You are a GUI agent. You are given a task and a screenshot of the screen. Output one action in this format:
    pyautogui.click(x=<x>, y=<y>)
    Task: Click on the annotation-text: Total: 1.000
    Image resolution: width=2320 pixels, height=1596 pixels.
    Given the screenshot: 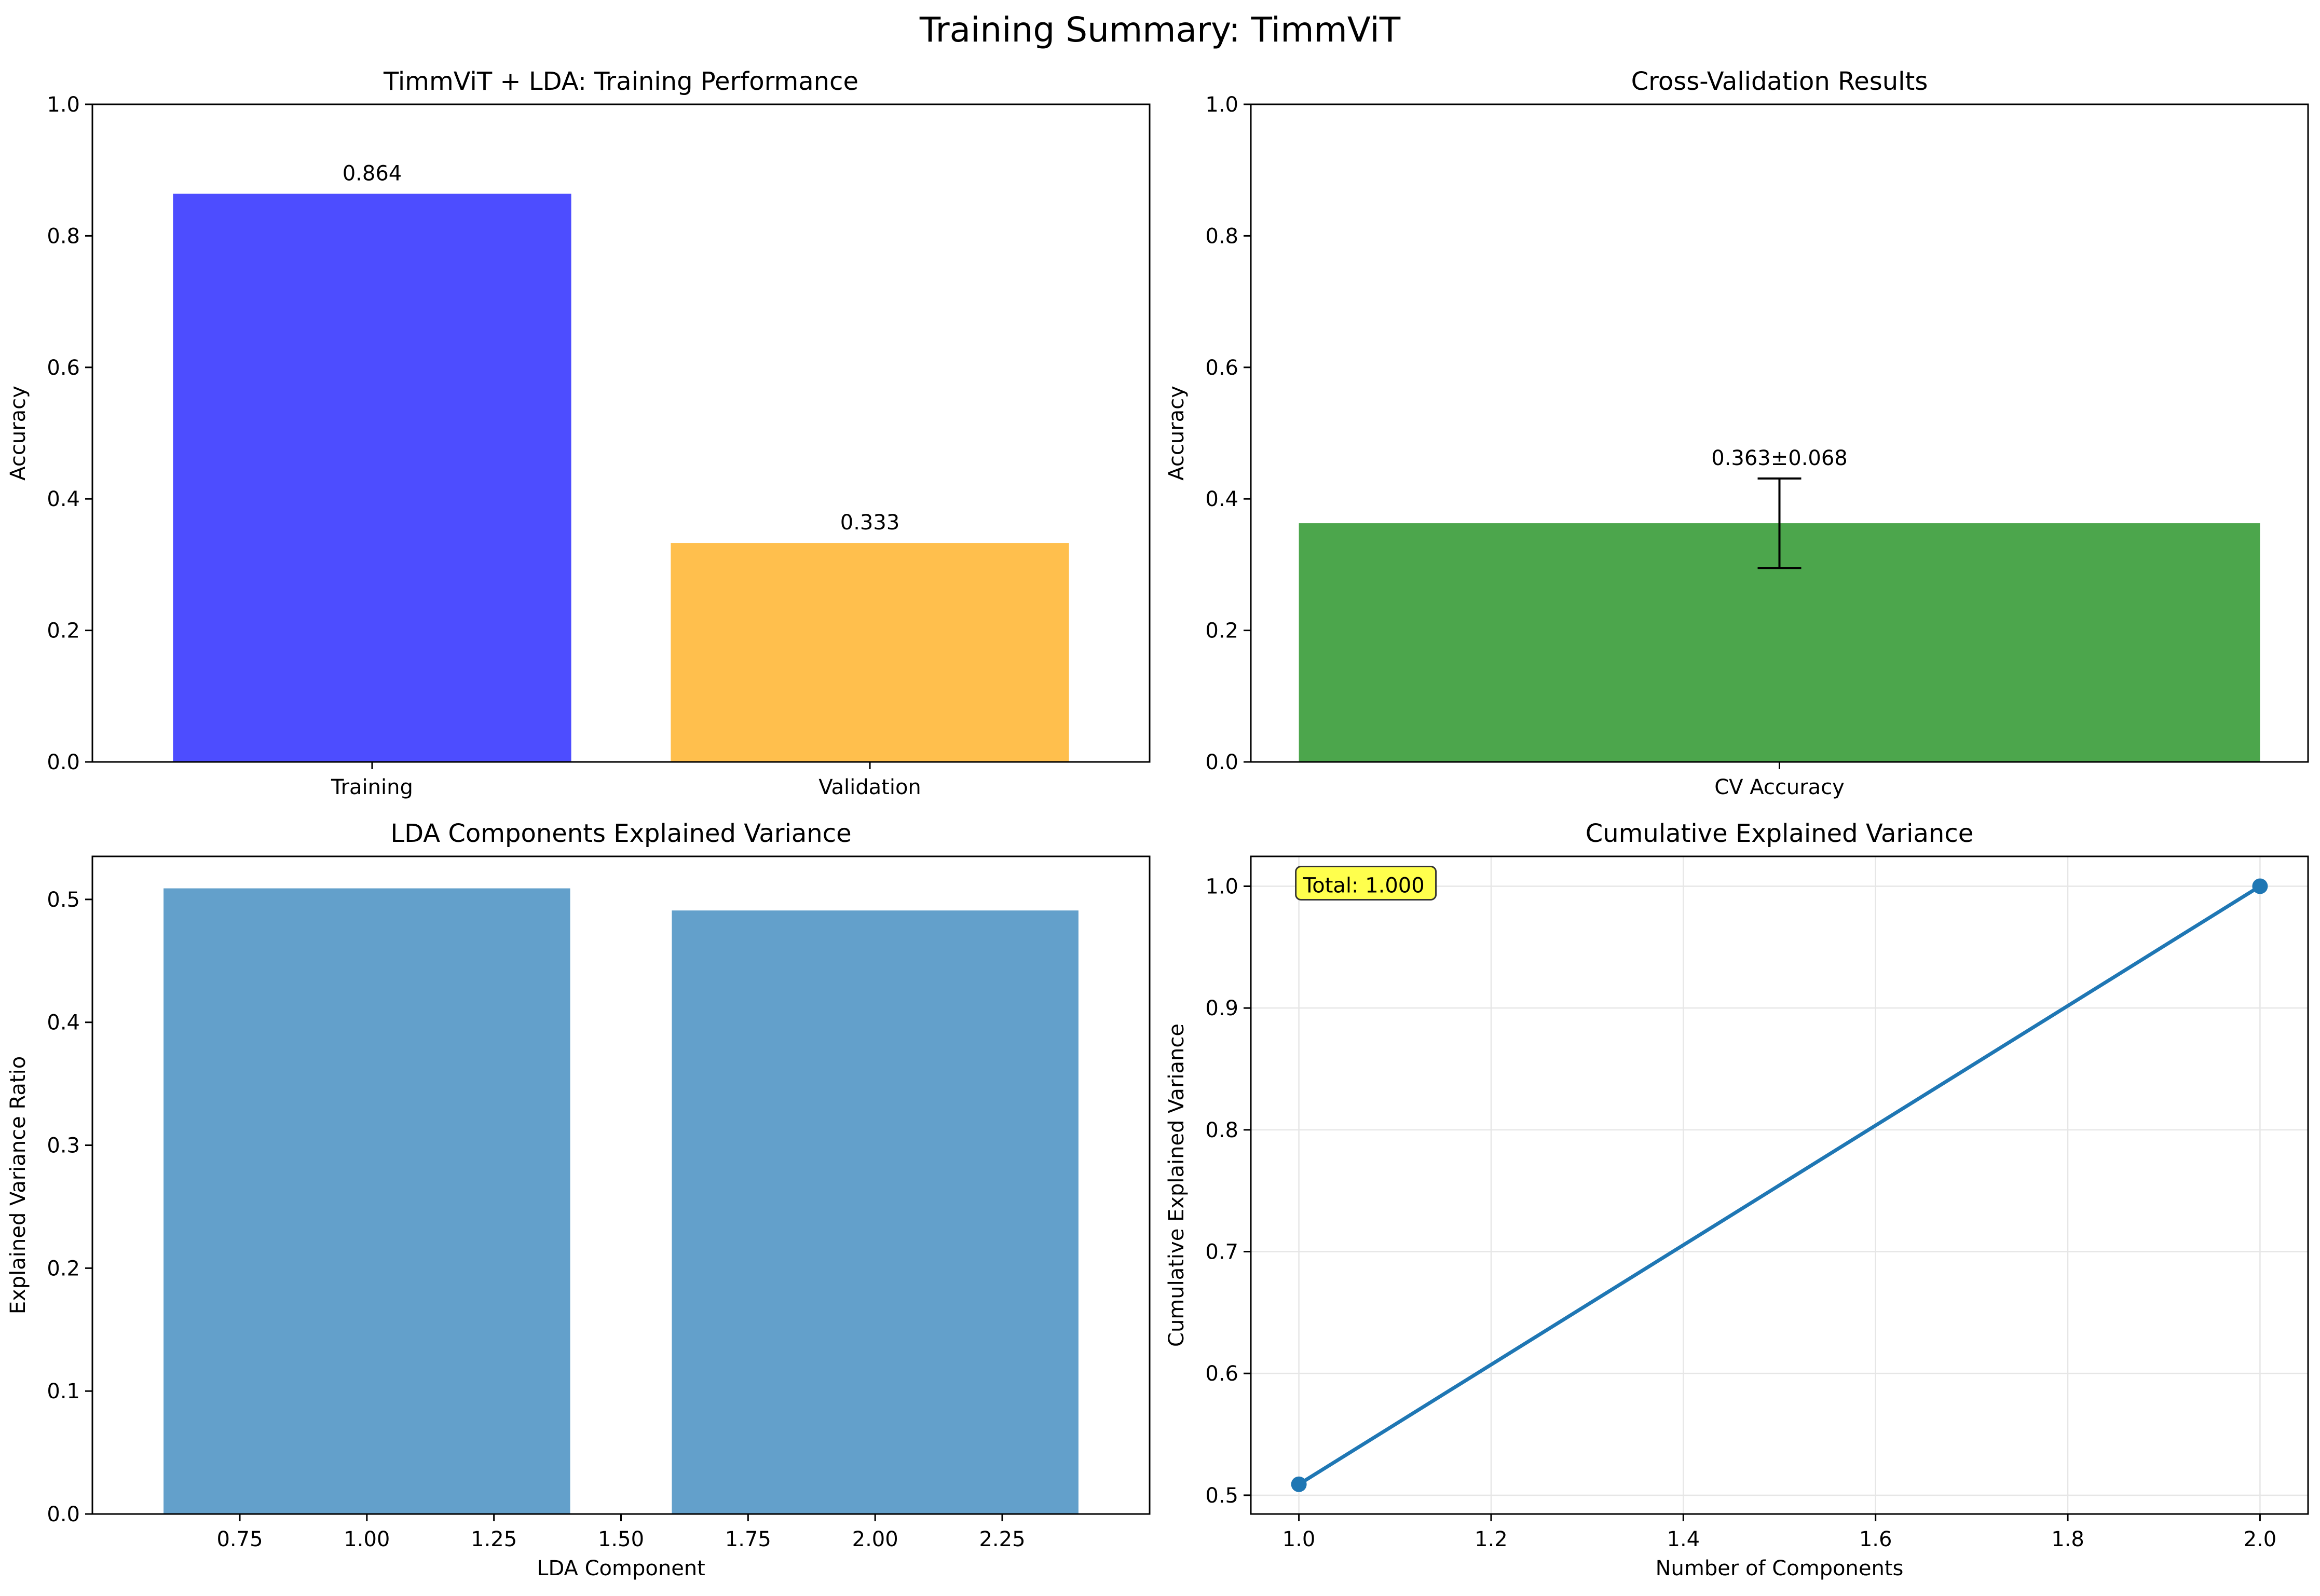 What is the action you would take?
    pyautogui.click(x=1364, y=886)
    